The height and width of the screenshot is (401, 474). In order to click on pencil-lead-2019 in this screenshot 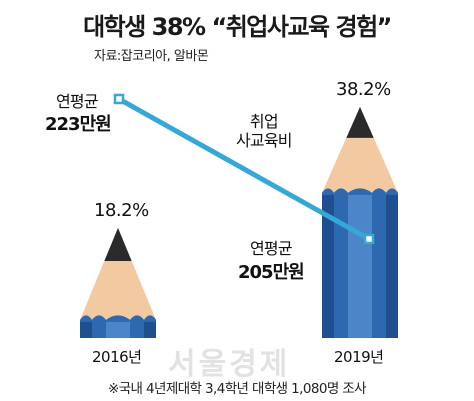, I will do `click(360, 122)`.